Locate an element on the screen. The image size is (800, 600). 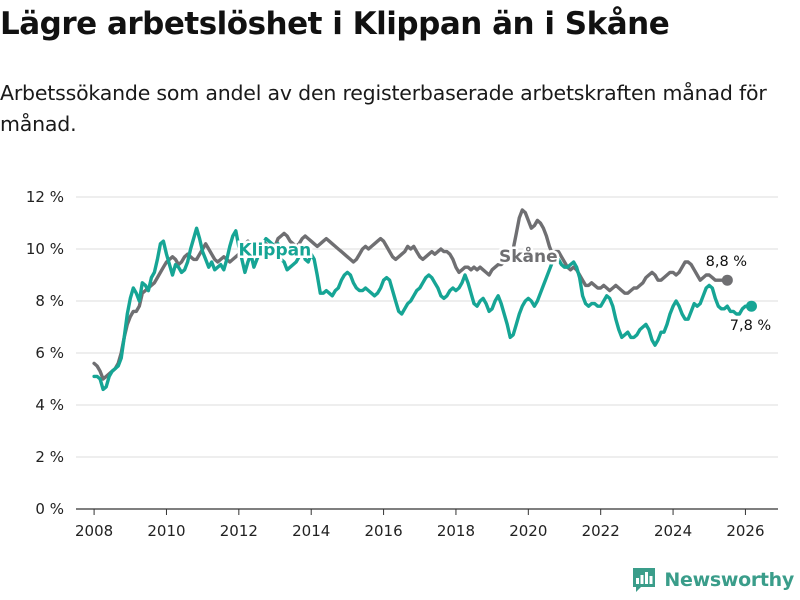
x-tick-label: 2012 is located at coordinates (239, 531).